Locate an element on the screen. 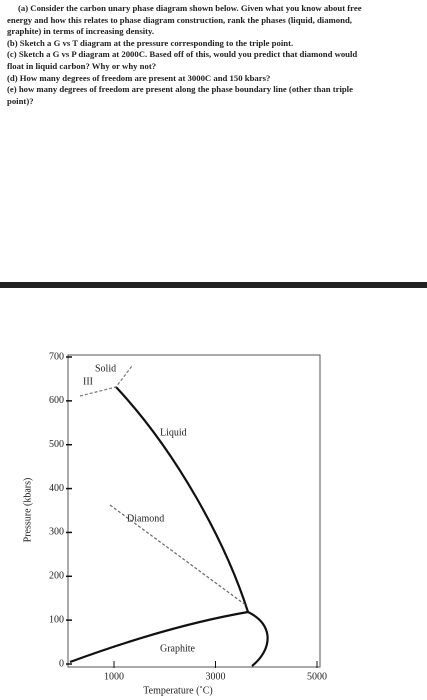 Image resolution: width=427 pixels, height=700 pixels. region-label: Liquid is located at coordinates (173, 432).